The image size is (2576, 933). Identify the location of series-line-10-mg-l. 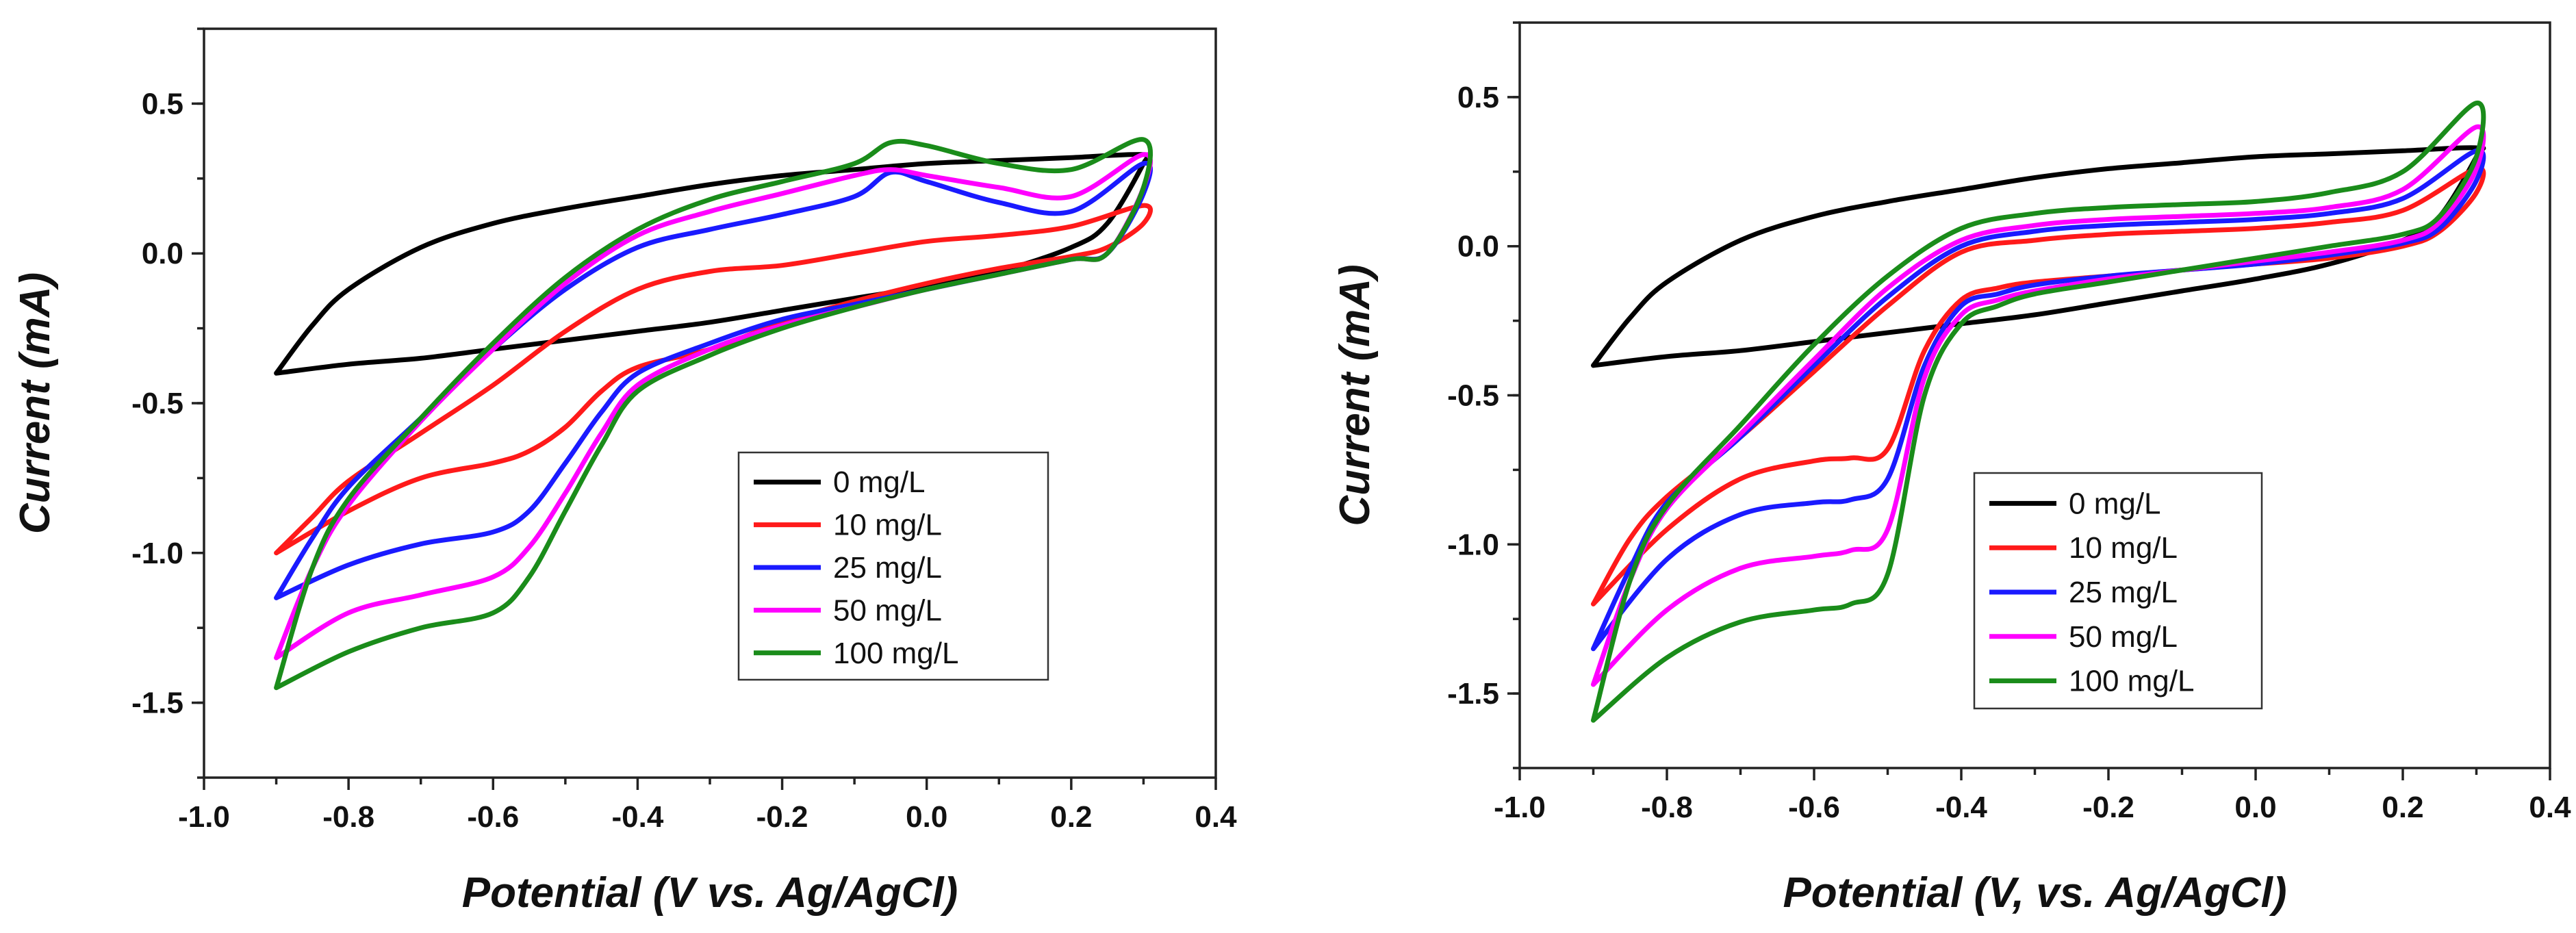
(713, 379).